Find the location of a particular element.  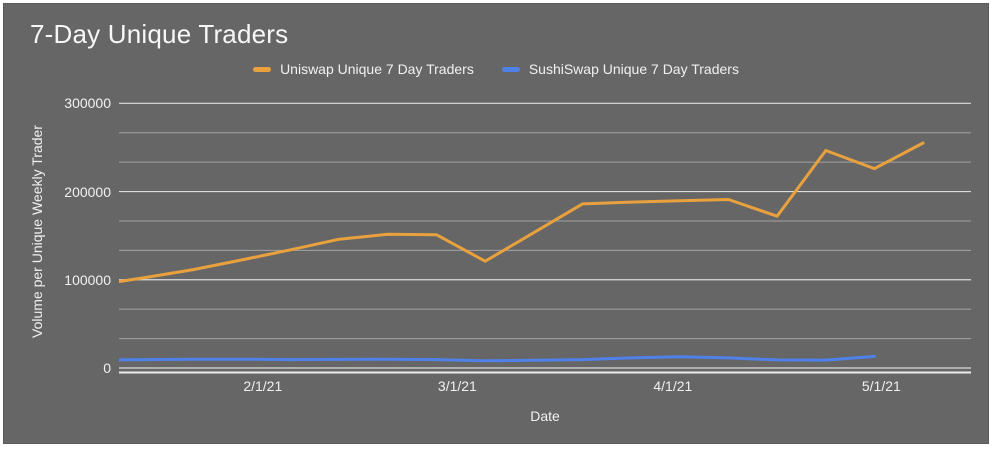

legend-item-sushiswap: SushiSwap Unique 7 Day Traders is located at coordinates (620, 69).